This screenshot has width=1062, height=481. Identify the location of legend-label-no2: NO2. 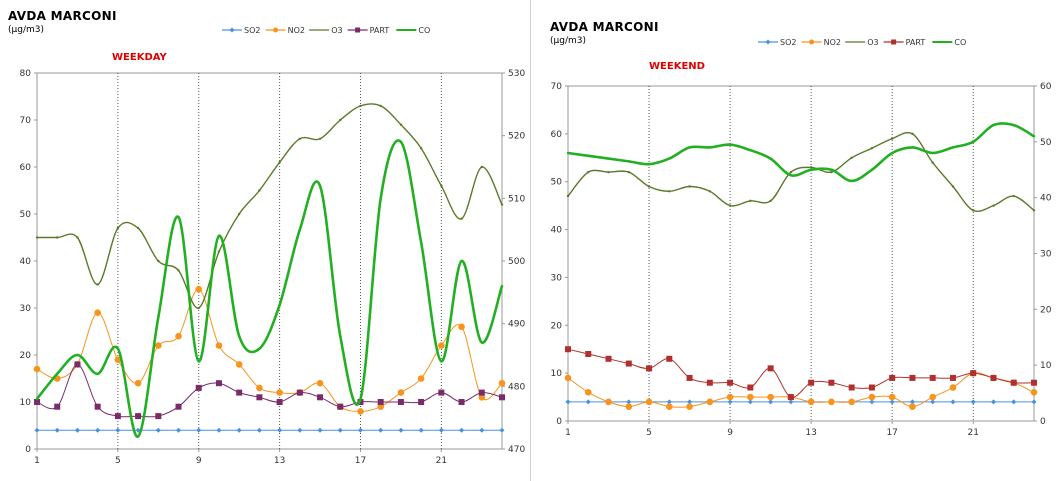
(296, 30).